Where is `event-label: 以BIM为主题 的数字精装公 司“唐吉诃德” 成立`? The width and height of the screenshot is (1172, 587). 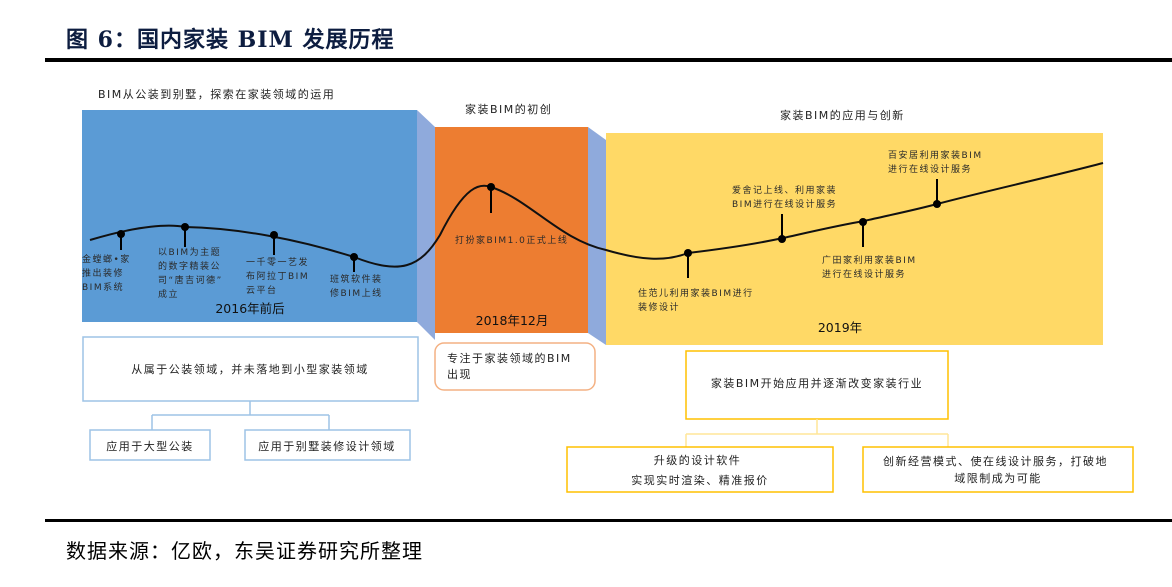 event-label: 以BIM为主题 的数字精装公 司“唐吉诃德” 成立 is located at coordinates (192, 273).